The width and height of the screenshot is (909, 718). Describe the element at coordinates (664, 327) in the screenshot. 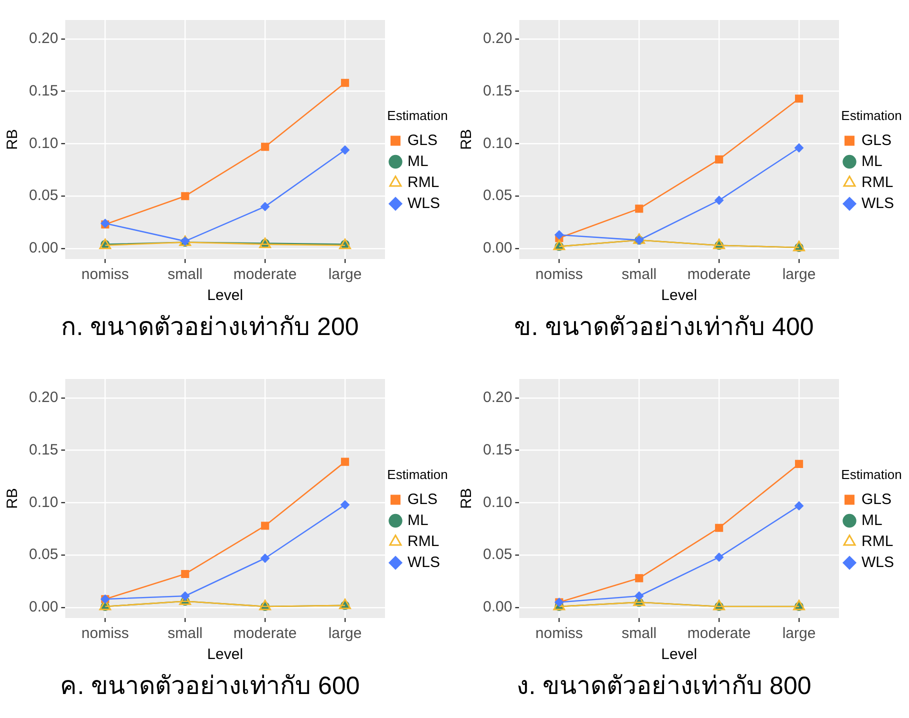

I see `text: ข. ขนาดตัวอย่างเท่ากับ 400` at that location.